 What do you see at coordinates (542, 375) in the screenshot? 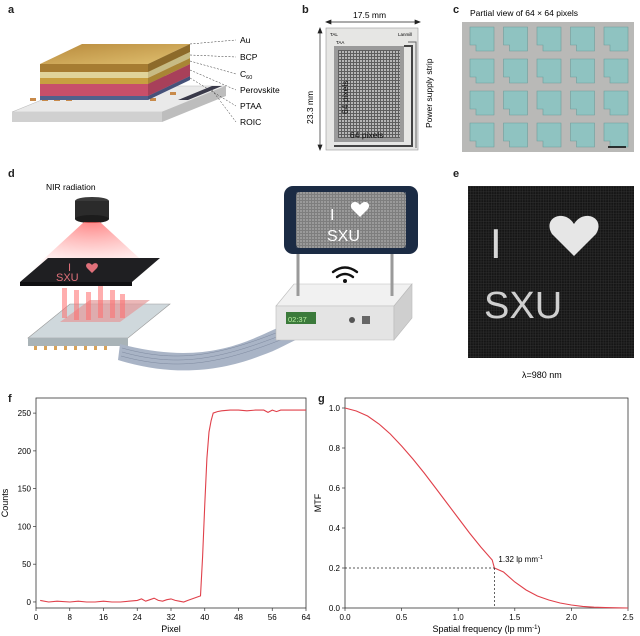
I see `wavelength-caption: λ=980 nm` at bounding box center [542, 375].